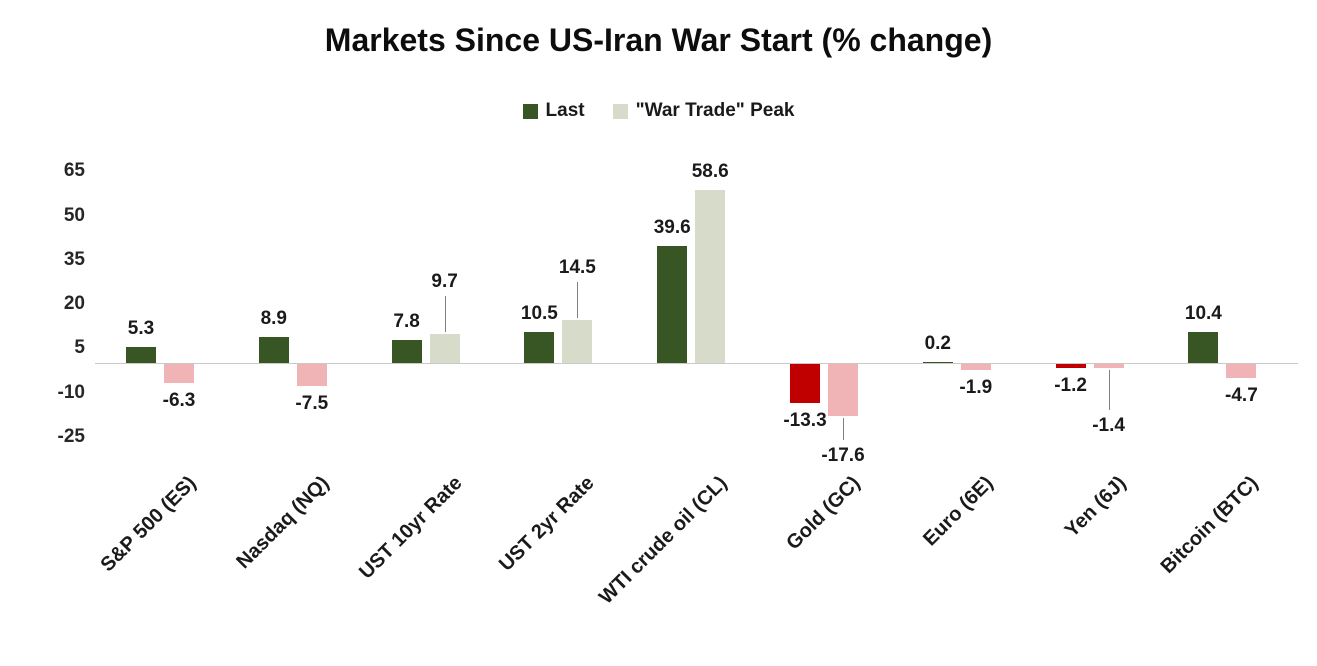 This screenshot has width=1317, height=666. Describe the element at coordinates (74, 215) in the screenshot. I see `y-axis-tick-label: 50` at that location.